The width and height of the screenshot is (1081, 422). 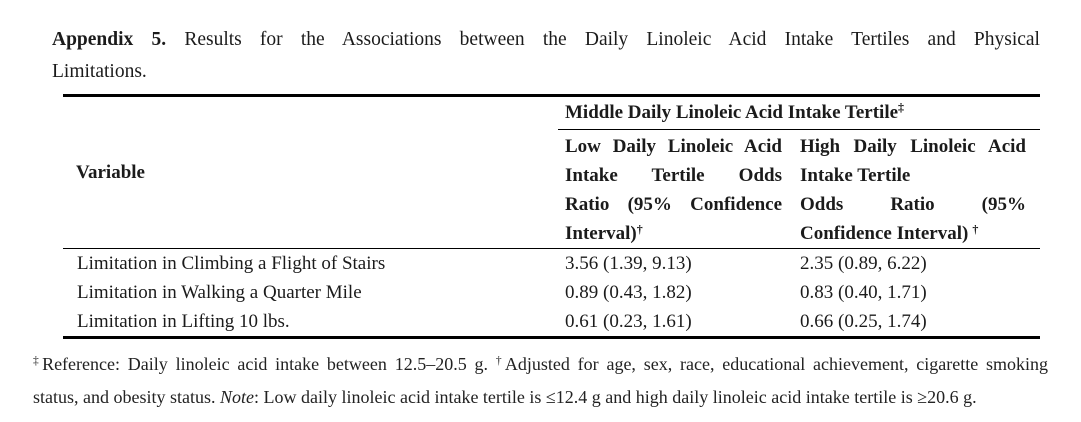 I want to click on header-line: Ratio (95% Confidence, so click(x=673, y=204).